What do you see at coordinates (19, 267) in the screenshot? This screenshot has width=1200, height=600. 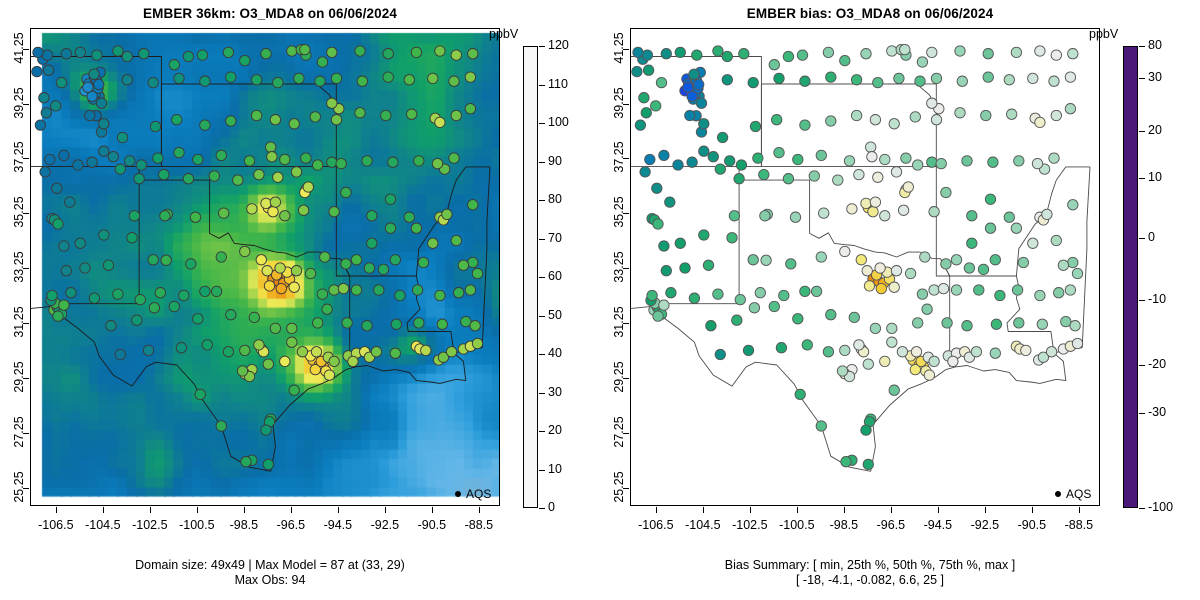 I see `y-axis-label: 33.25` at bounding box center [19, 267].